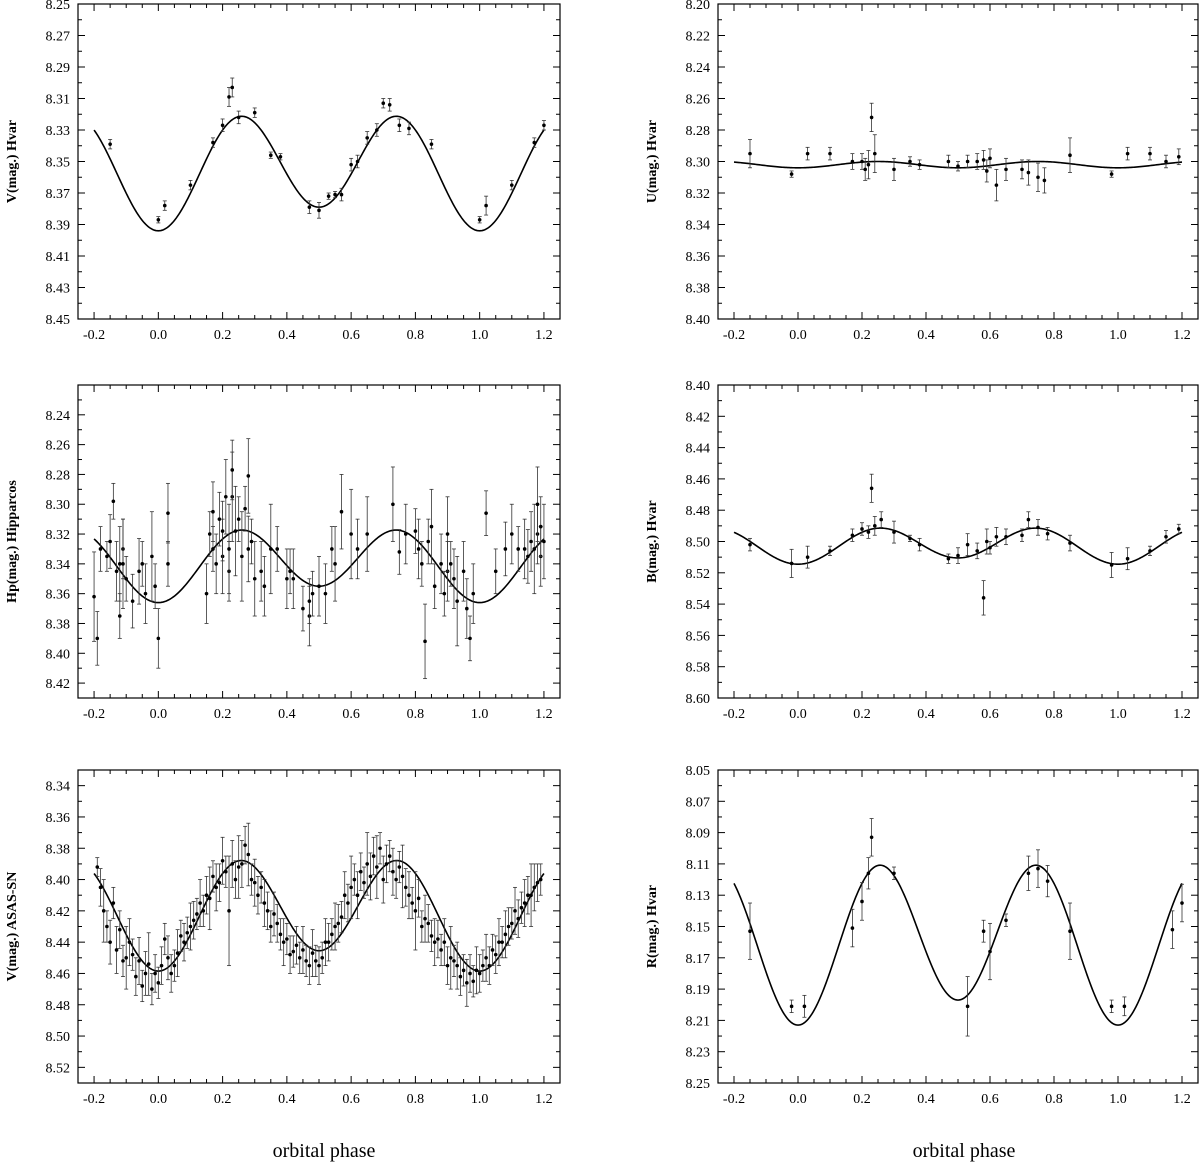  What do you see at coordinates (862, 714) in the screenshot?
I see `x-tick-label: 0.2` at bounding box center [862, 714].